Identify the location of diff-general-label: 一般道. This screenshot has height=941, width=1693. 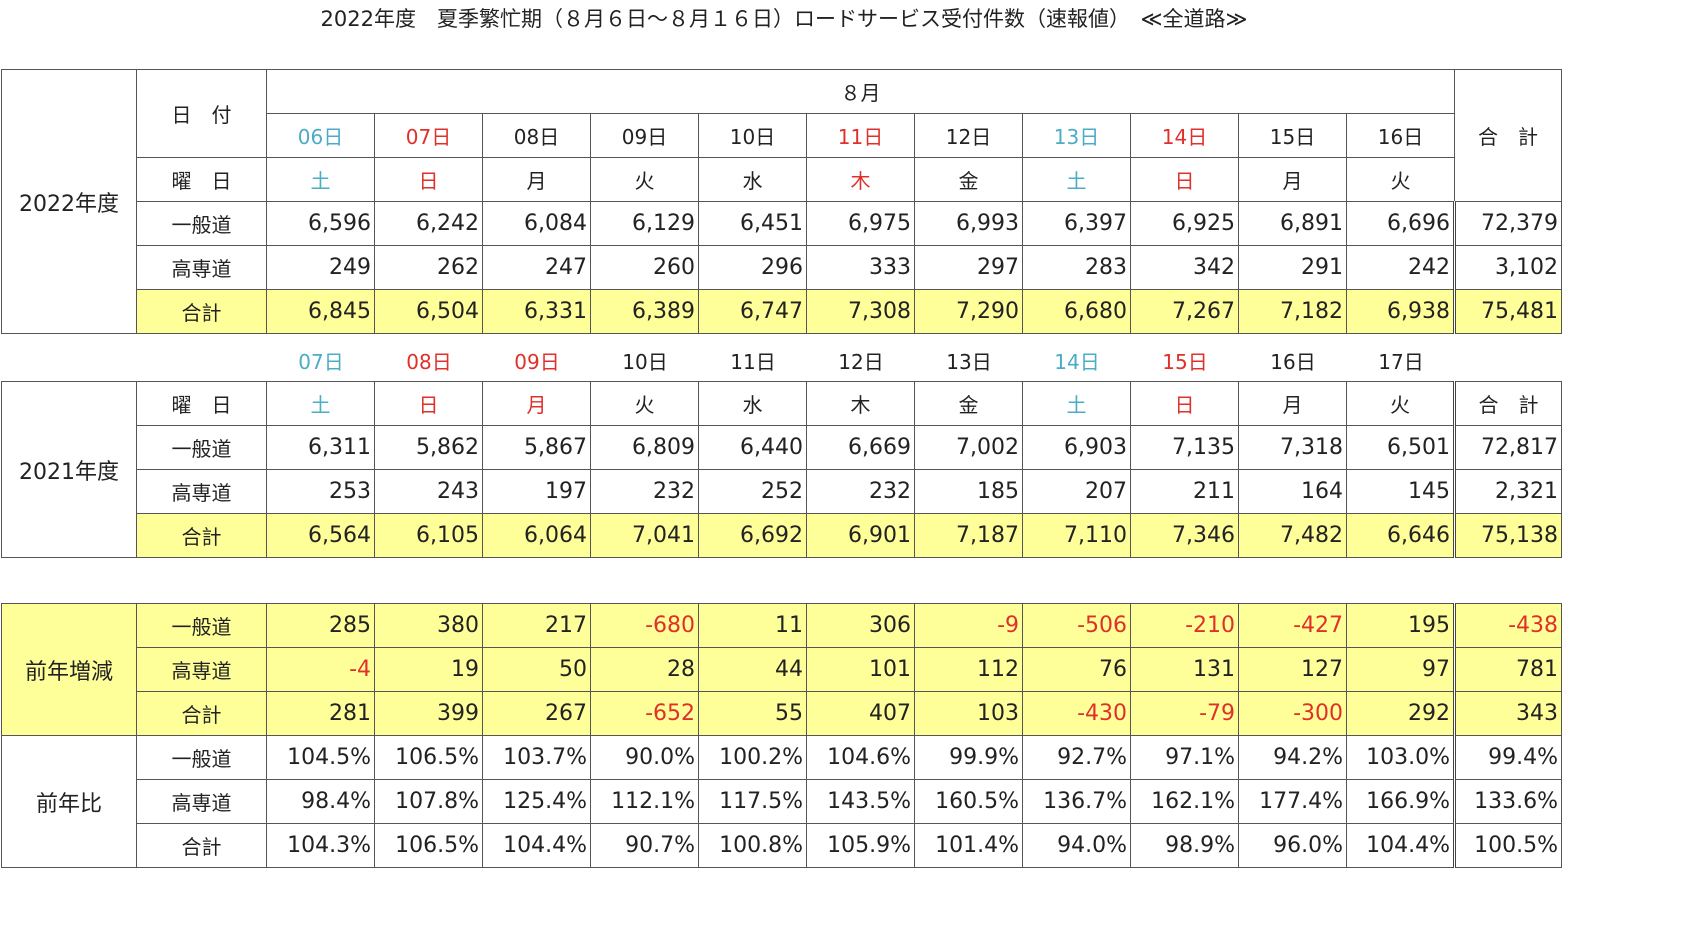
(201, 625).